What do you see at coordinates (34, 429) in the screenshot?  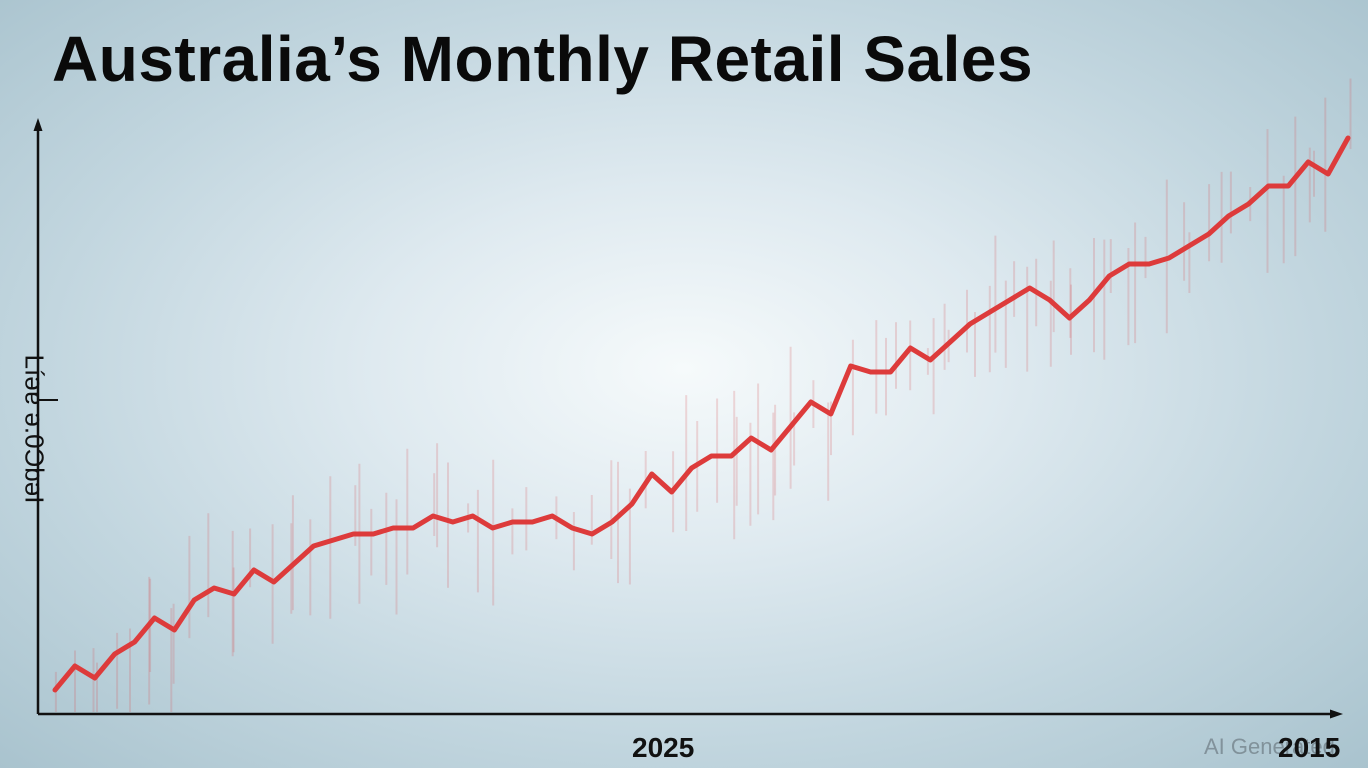 I see `y-axis-label: Líǝɐ ǝ.0ƆbǝI` at bounding box center [34, 429].